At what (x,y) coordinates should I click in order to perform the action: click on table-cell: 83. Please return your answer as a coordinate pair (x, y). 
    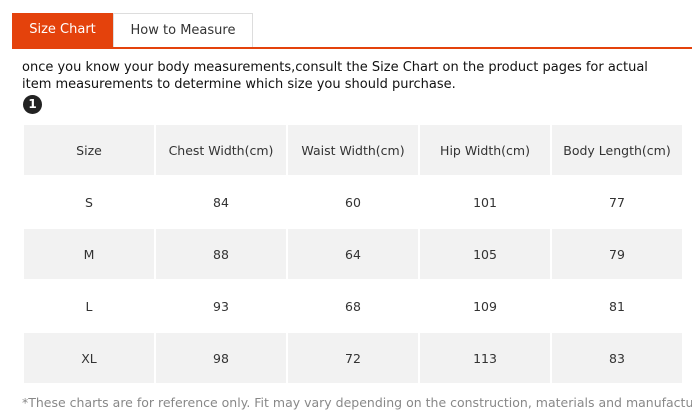
    Looking at the image, I should click on (617, 358).